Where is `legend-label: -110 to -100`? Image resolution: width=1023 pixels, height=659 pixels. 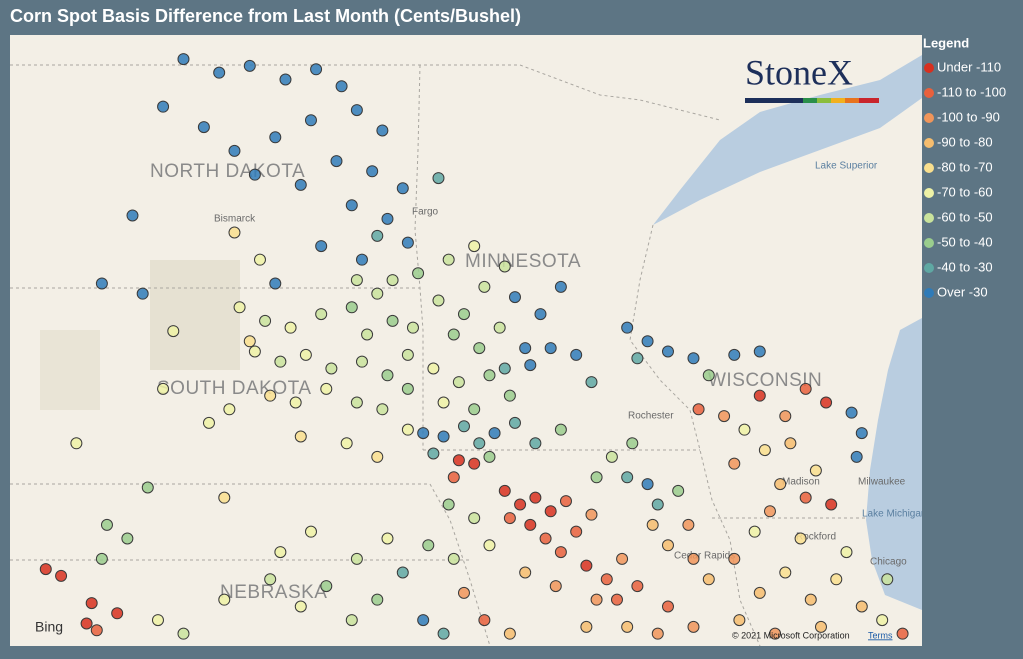
legend-label: -110 to -100 is located at coordinates (971, 91).